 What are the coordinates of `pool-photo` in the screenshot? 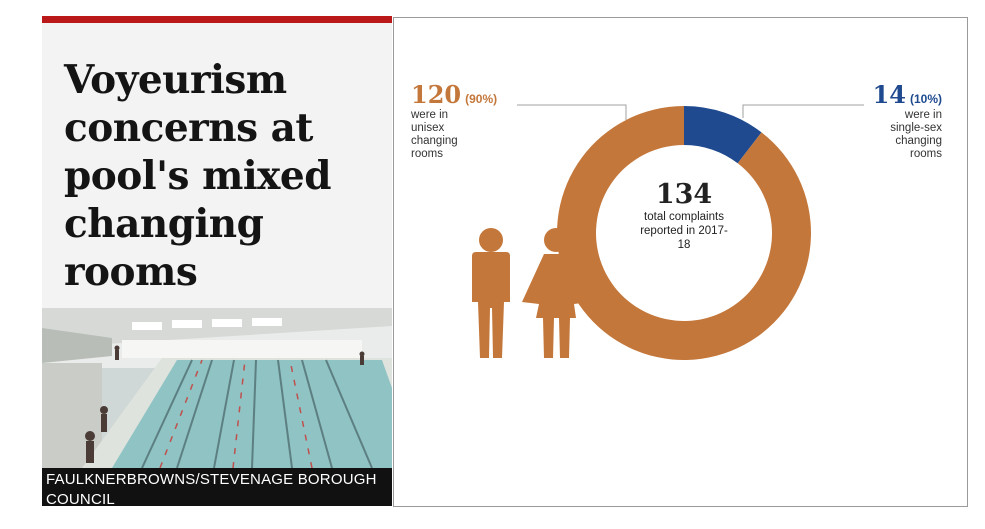 It's located at (217, 388).